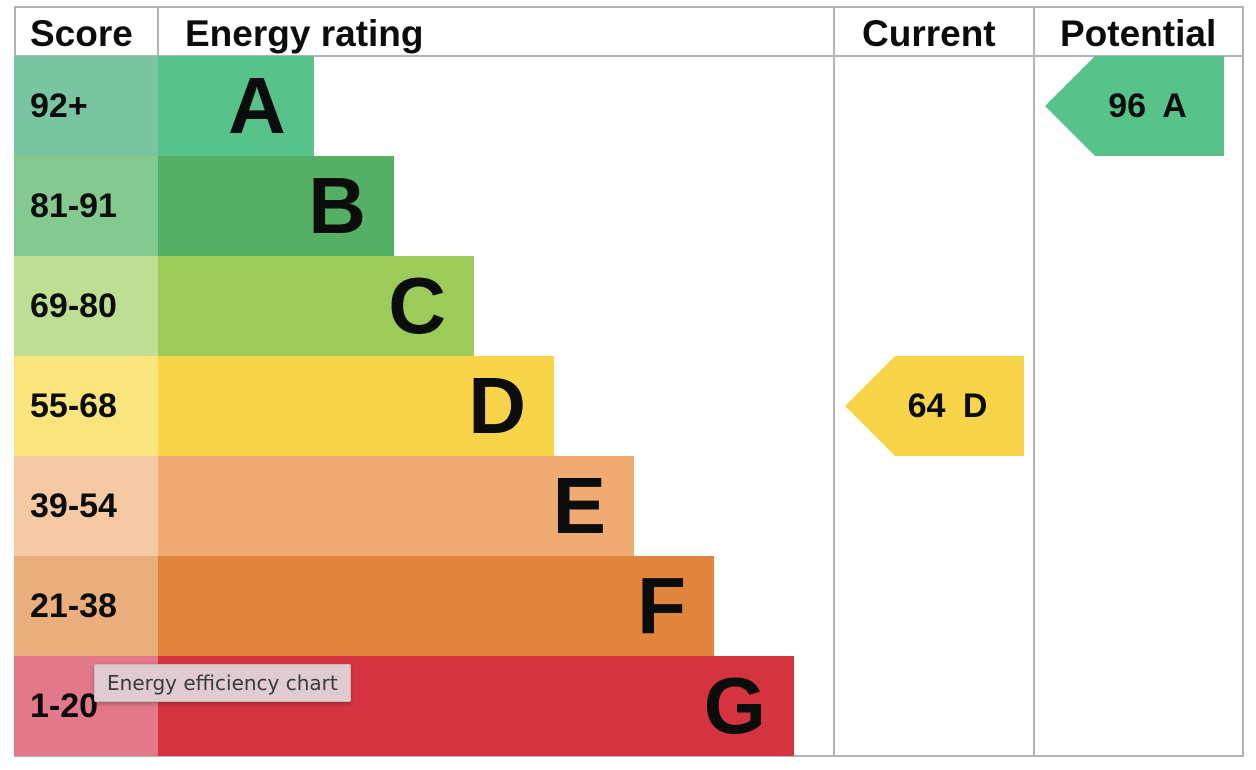 Image resolution: width=1256 pixels, height=770 pixels. What do you see at coordinates (1243, 381) in the screenshot?
I see `table-right-border` at bounding box center [1243, 381].